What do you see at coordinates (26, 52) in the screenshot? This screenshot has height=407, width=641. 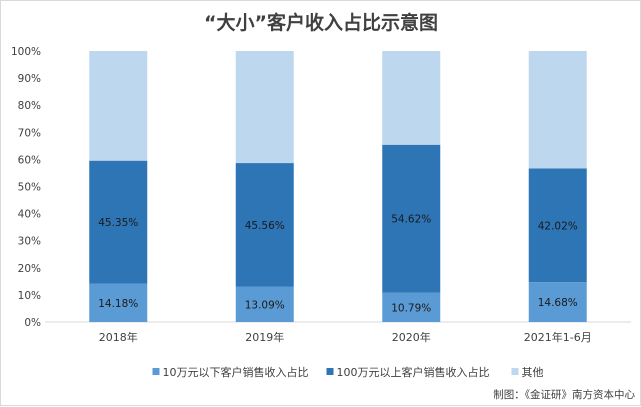 I see `y-tick-label: 100%` at bounding box center [26, 52].